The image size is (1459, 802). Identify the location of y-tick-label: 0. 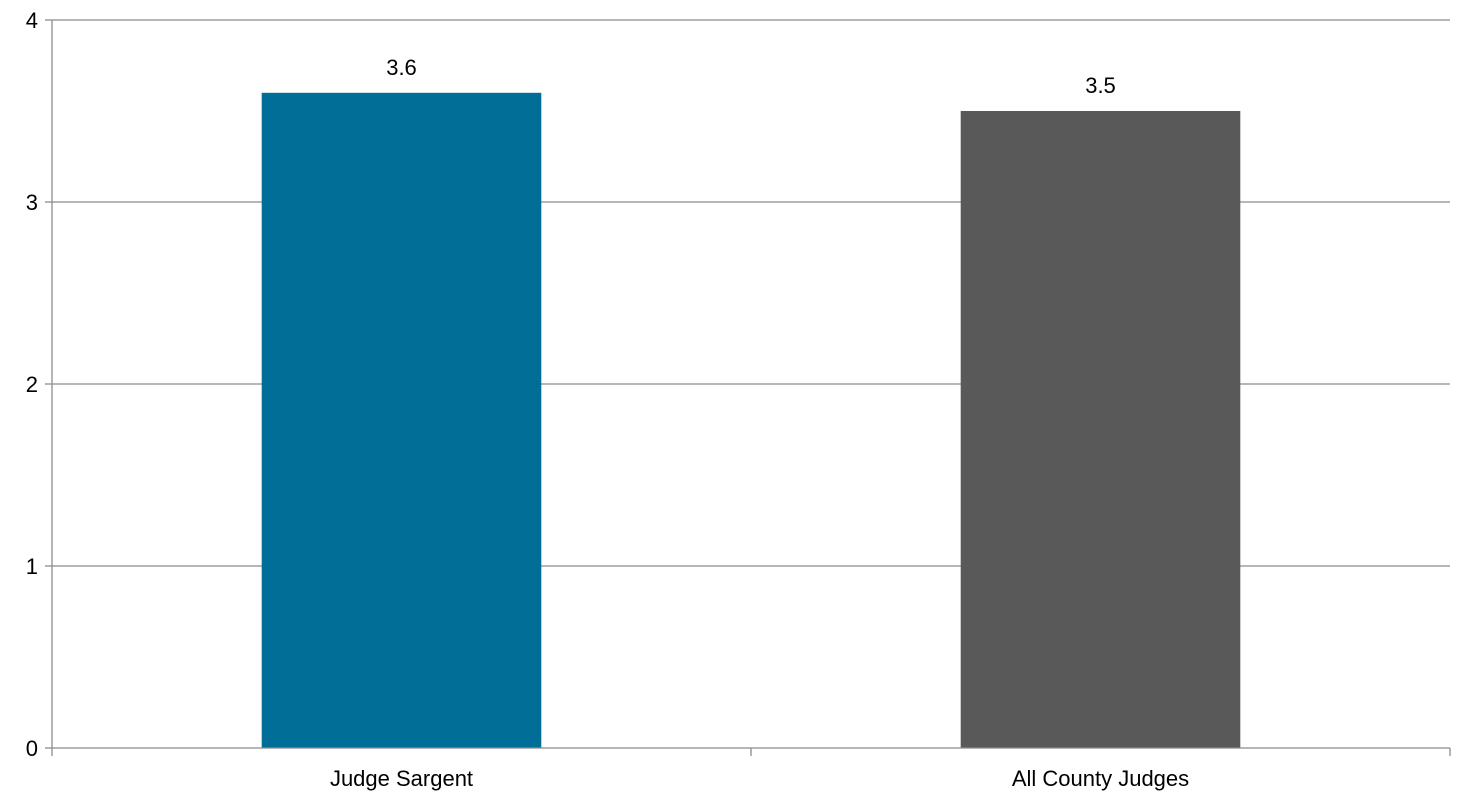
(32, 748).